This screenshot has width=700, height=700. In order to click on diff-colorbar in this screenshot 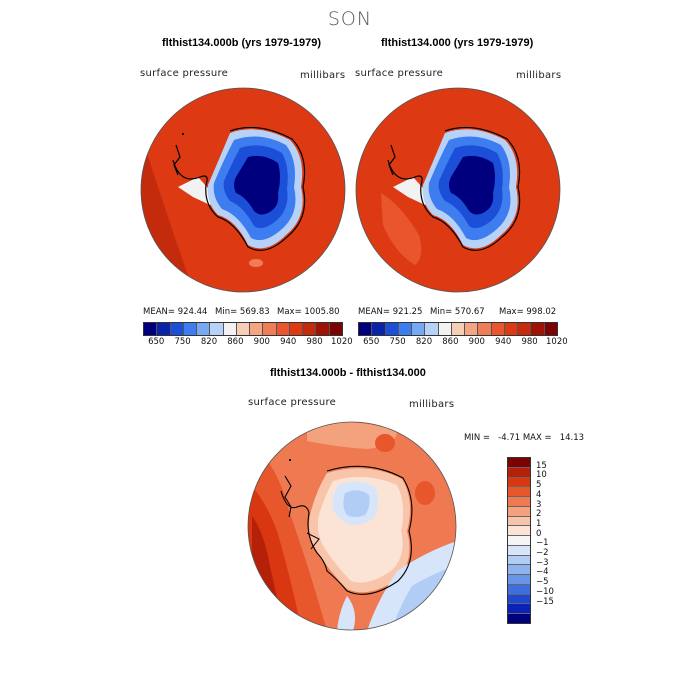, I will do `click(519, 540)`.